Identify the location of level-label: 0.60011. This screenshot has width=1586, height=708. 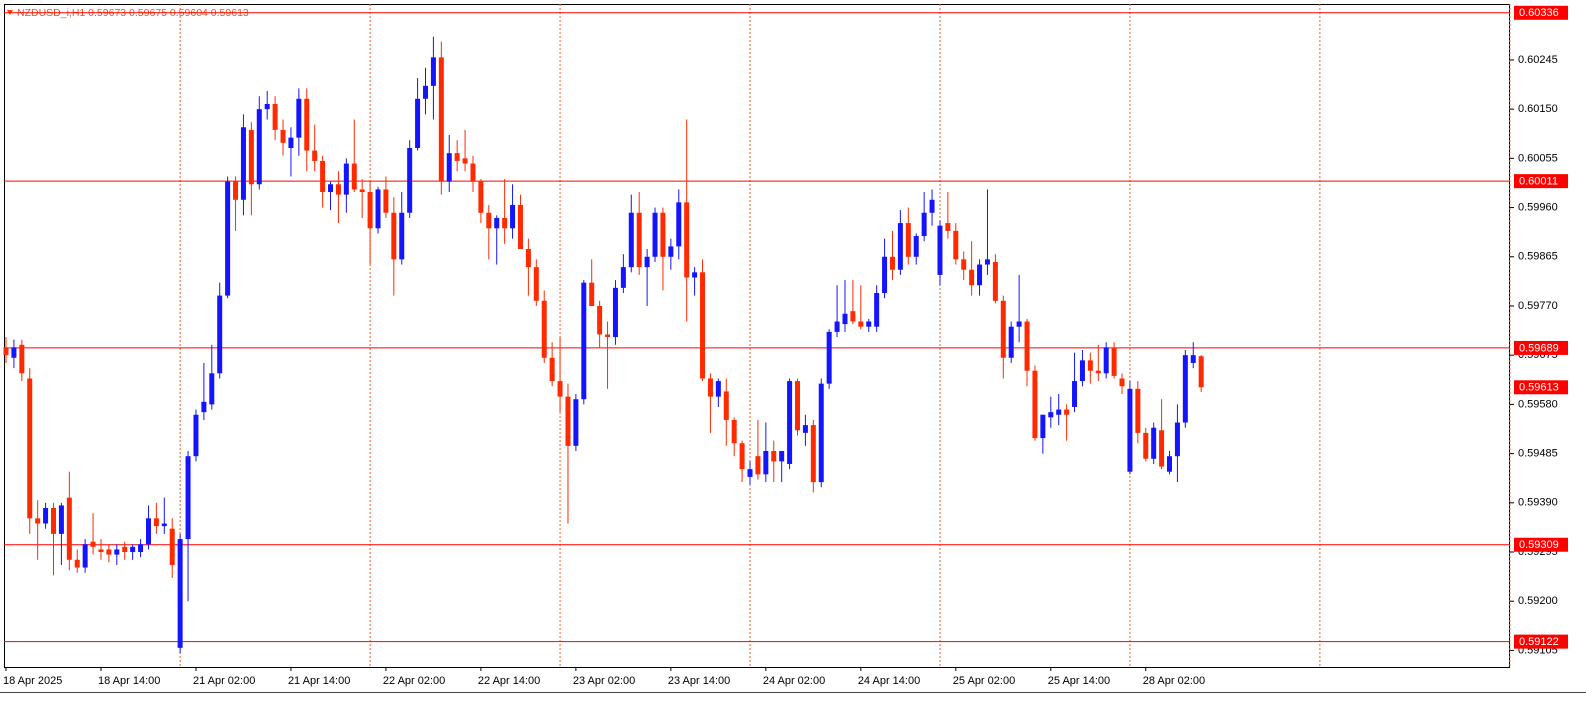
(1538, 182).